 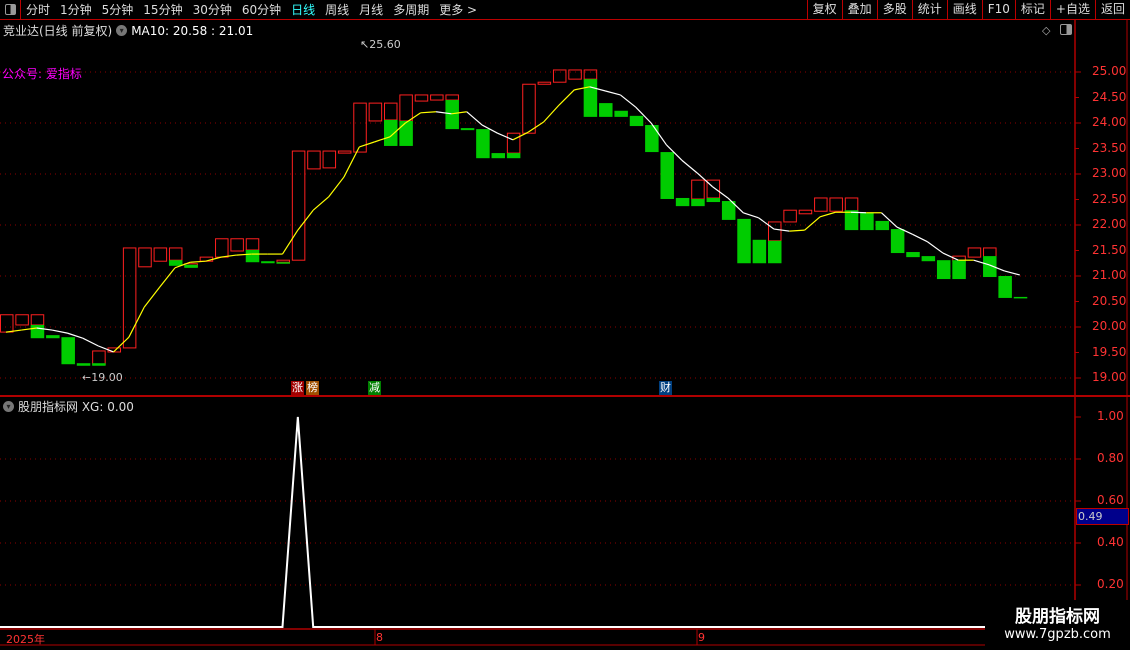 I want to click on price-tick: 24.50, so click(x=1109, y=96).